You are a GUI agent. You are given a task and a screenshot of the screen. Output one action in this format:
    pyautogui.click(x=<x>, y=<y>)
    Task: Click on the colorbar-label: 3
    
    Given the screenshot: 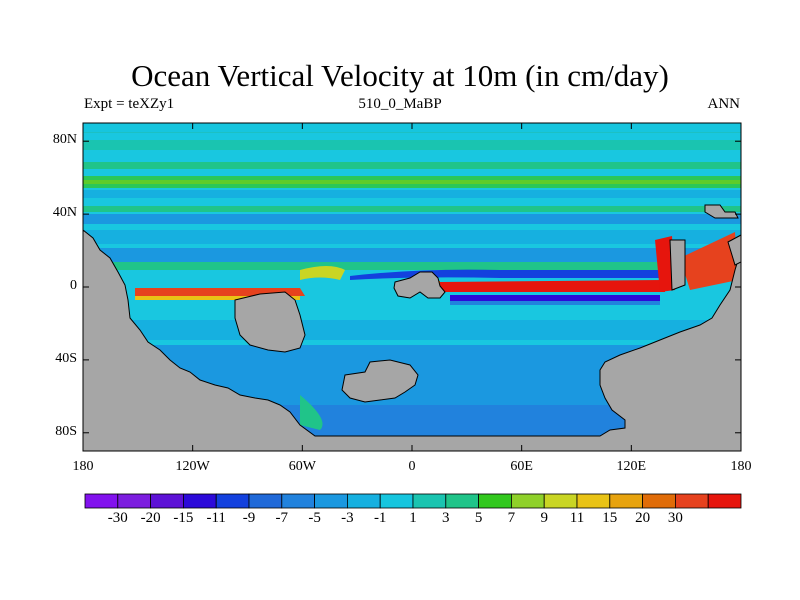 What is the action you would take?
    pyautogui.click(x=446, y=518)
    